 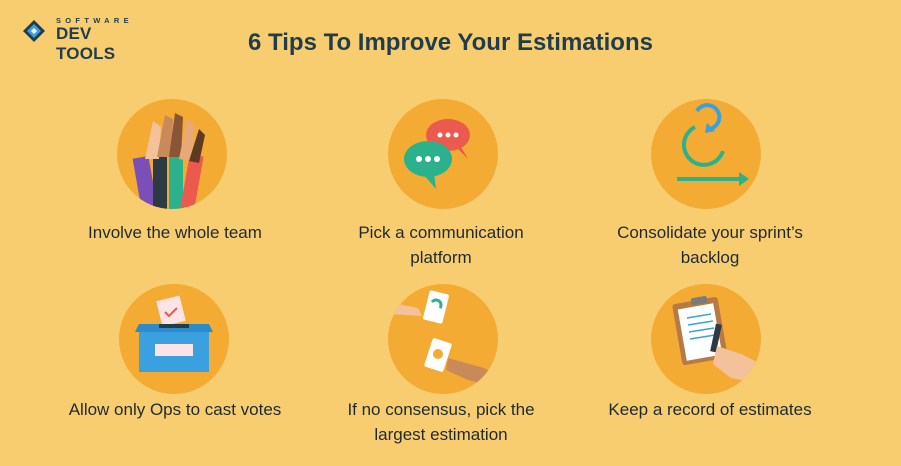 I want to click on exchange-cards-icon, so click(x=443, y=339).